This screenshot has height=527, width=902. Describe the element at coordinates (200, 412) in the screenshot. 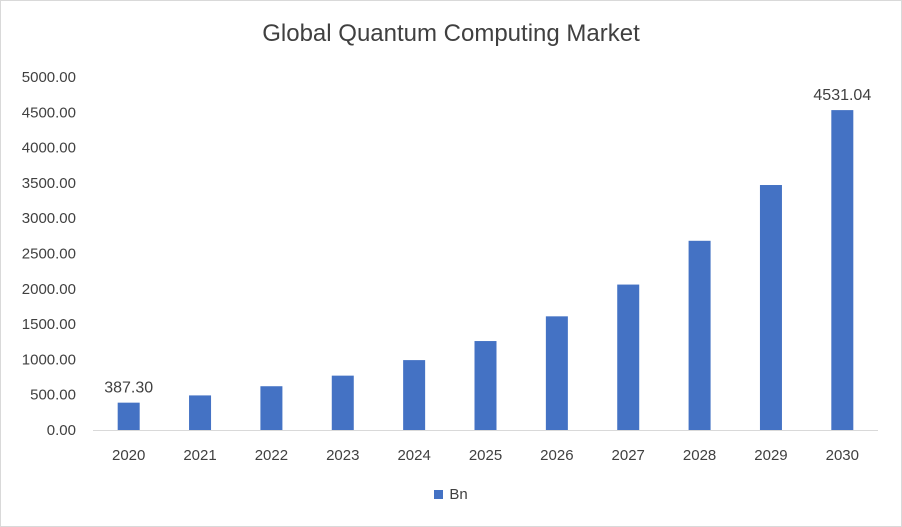

I see `bar-2021` at that location.